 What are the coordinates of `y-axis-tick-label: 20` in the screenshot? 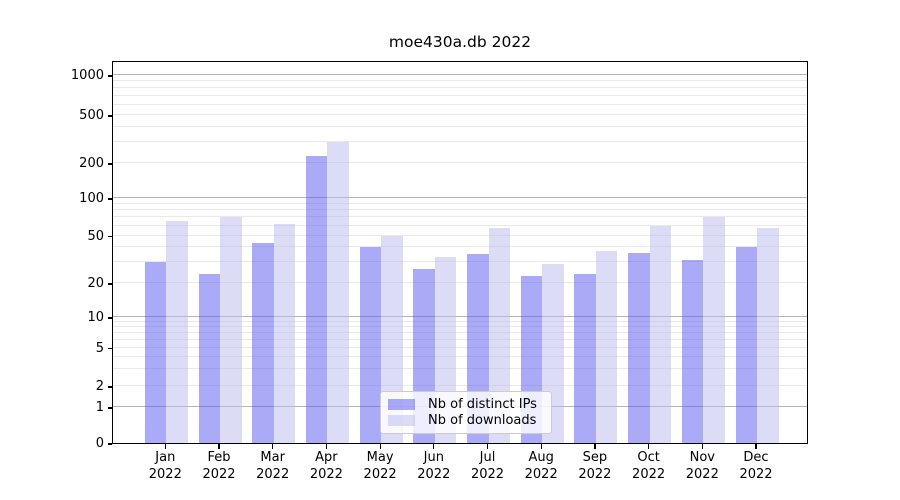 It's located at (95, 283).